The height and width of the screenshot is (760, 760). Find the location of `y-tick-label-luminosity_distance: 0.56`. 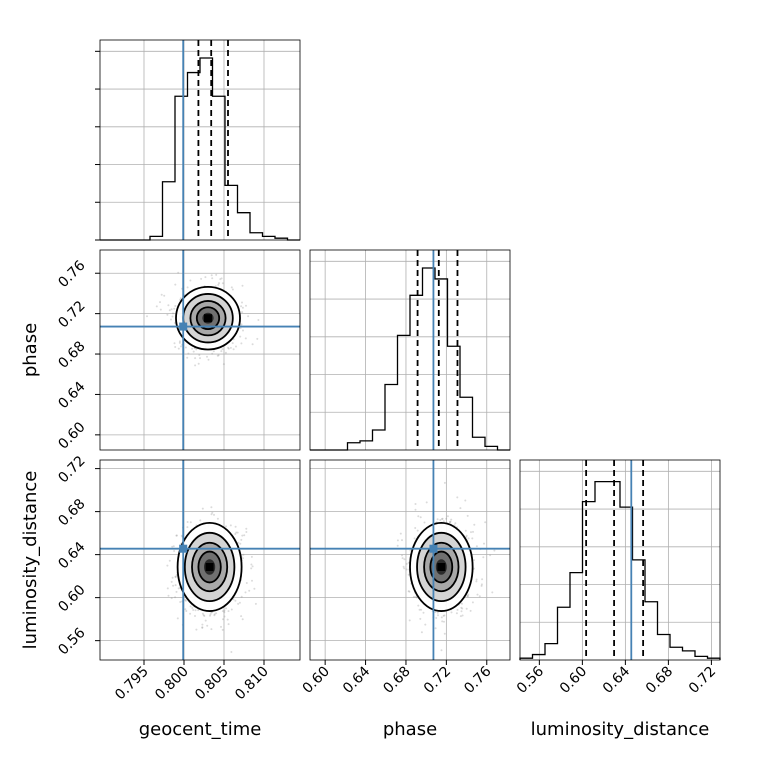

y-tick-label-luminosity_distance: 0.56 is located at coordinates (71, 641).